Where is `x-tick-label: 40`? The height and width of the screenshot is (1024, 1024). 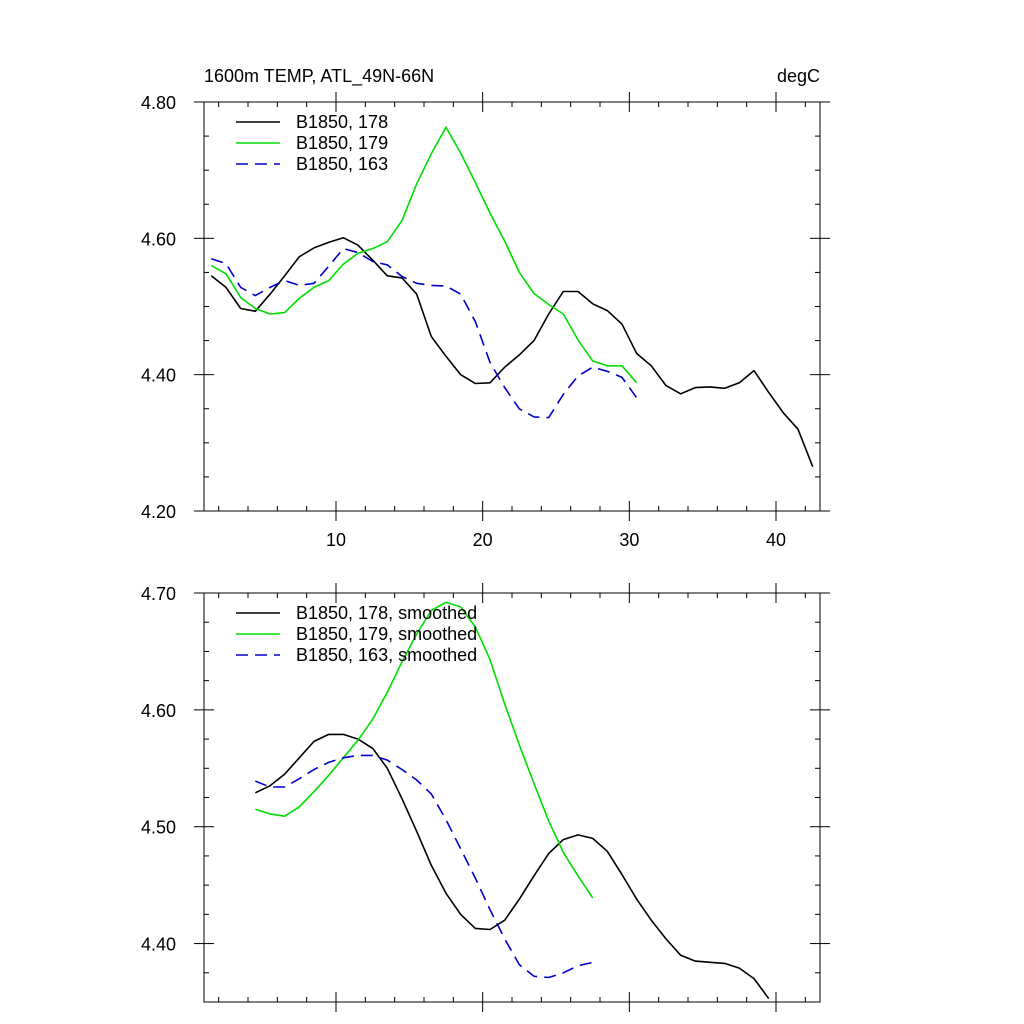
x-tick-label: 40 is located at coordinates (776, 540).